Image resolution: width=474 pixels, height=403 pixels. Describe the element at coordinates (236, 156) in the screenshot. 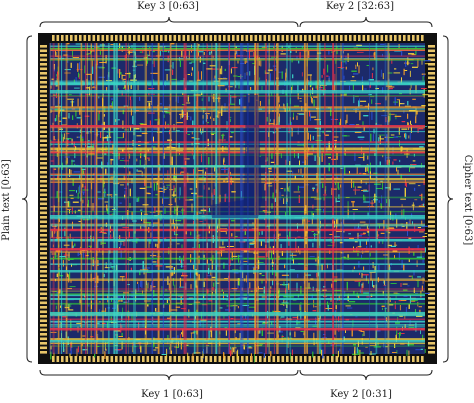

I see `routing-channel` at that location.